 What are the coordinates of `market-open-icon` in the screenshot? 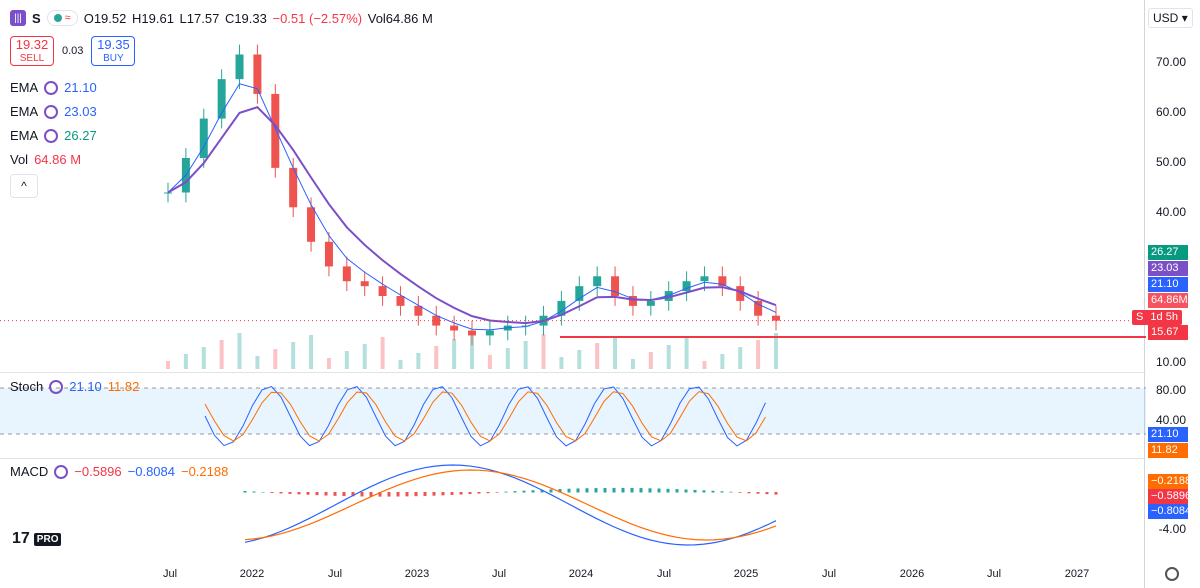 It's located at (57, 18).